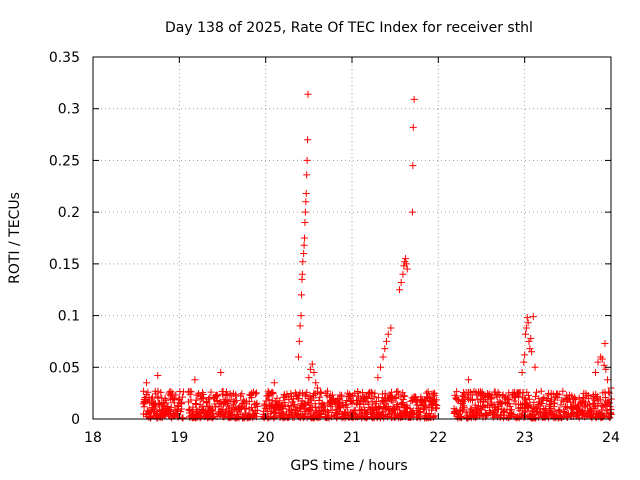 Image resolution: width=640 pixels, height=480 pixels. What do you see at coordinates (352, 438) in the screenshot?
I see `x-tick-label: 21` at bounding box center [352, 438].